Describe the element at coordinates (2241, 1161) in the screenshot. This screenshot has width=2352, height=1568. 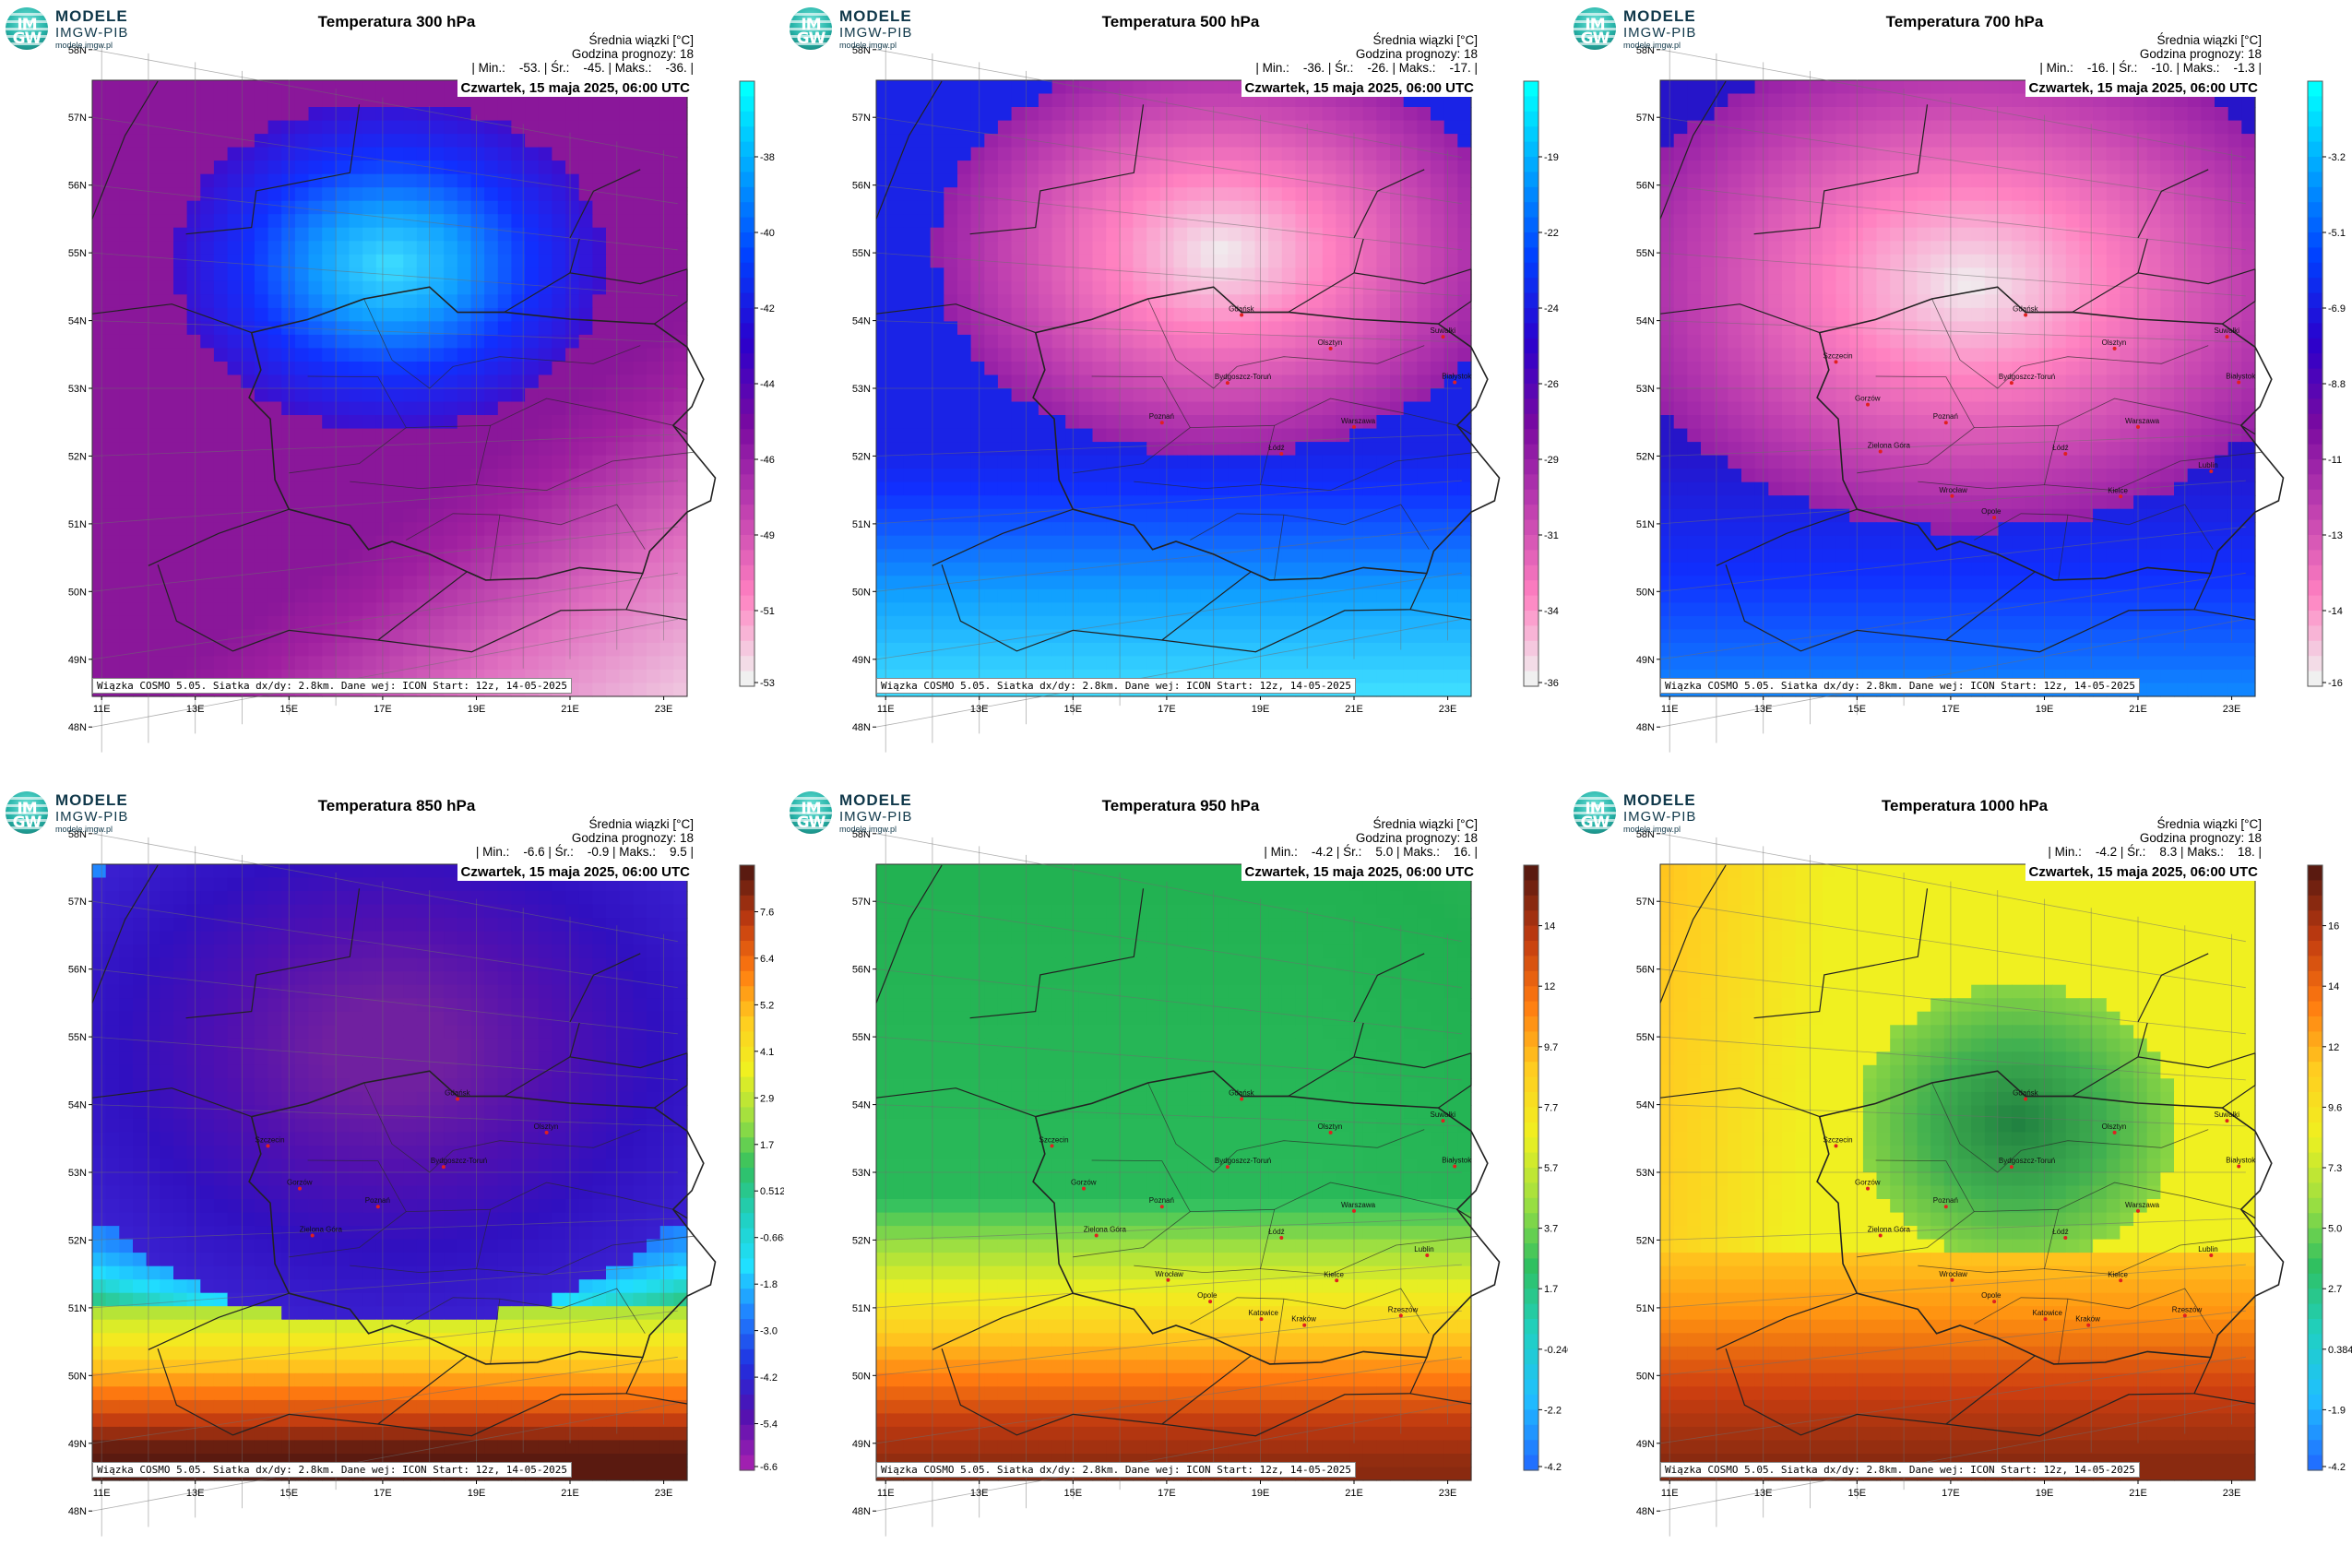
I see `city-label: Białystok` at that location.